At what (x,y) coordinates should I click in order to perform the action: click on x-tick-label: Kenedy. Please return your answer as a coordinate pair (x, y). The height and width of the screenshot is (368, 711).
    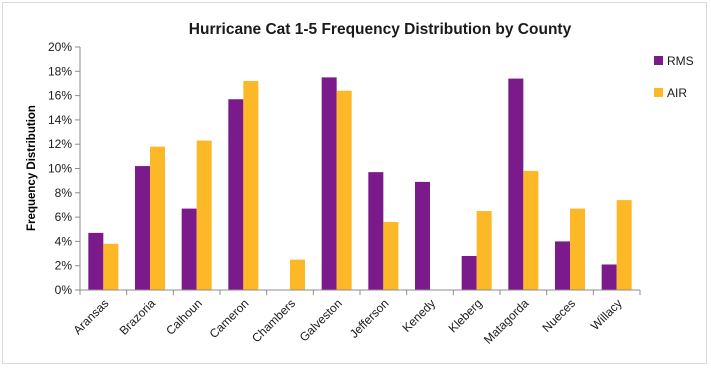
    Looking at the image, I should click on (418, 315).